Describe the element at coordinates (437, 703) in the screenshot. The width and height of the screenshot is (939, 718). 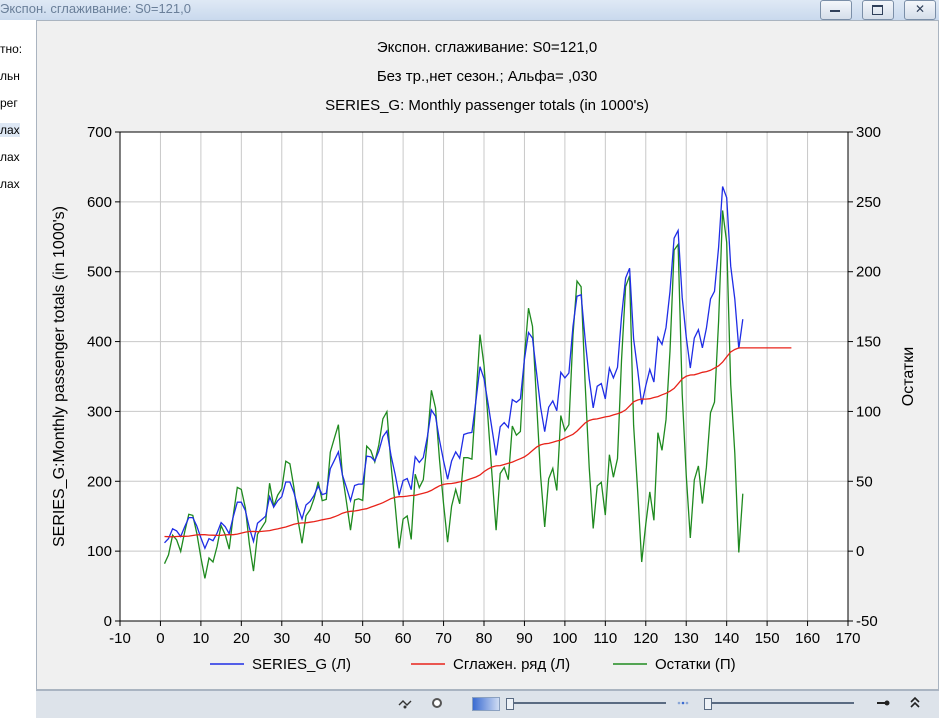
I see `gear-icon` at that location.